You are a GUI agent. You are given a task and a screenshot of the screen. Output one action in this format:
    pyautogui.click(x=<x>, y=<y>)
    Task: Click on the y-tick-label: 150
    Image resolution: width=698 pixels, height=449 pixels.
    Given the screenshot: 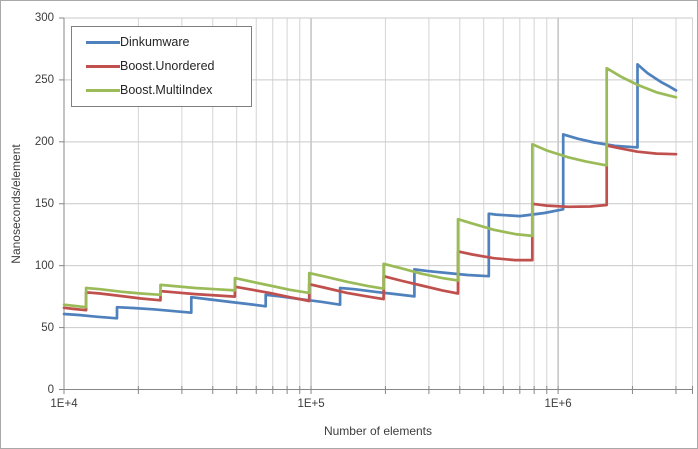 What is the action you would take?
    pyautogui.click(x=44, y=203)
    